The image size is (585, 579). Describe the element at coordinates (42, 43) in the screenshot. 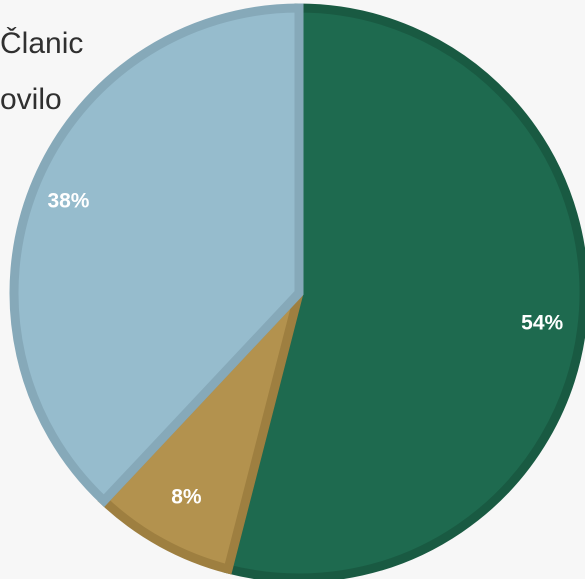

I see `legend-label-1: Članic` at that location.